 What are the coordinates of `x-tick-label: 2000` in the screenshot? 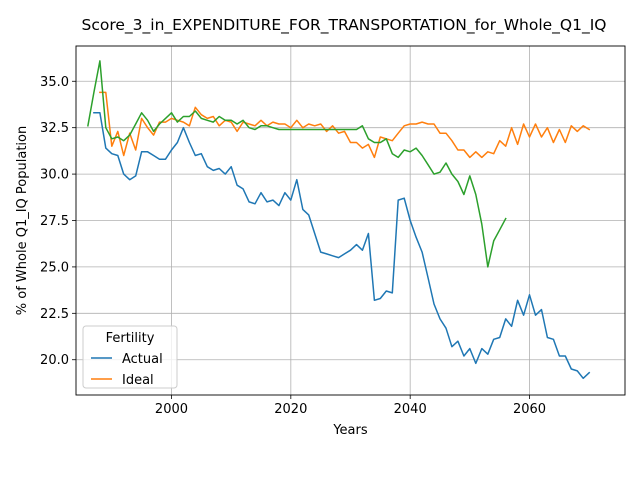 It's located at (171, 409).